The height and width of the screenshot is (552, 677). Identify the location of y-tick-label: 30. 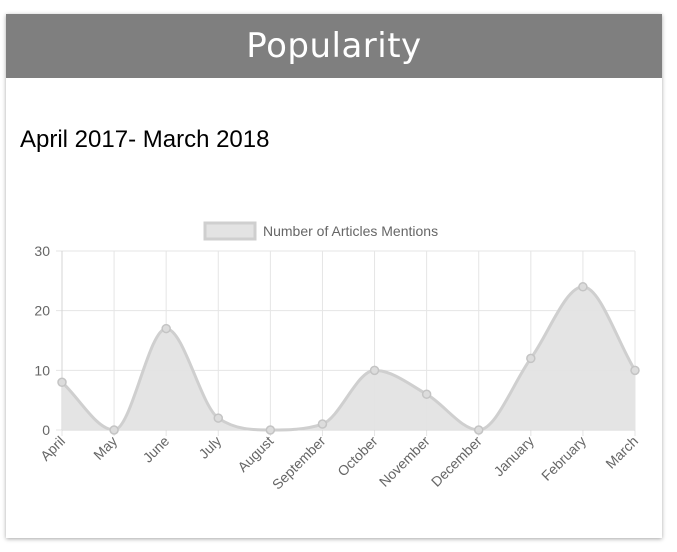
(42, 251).